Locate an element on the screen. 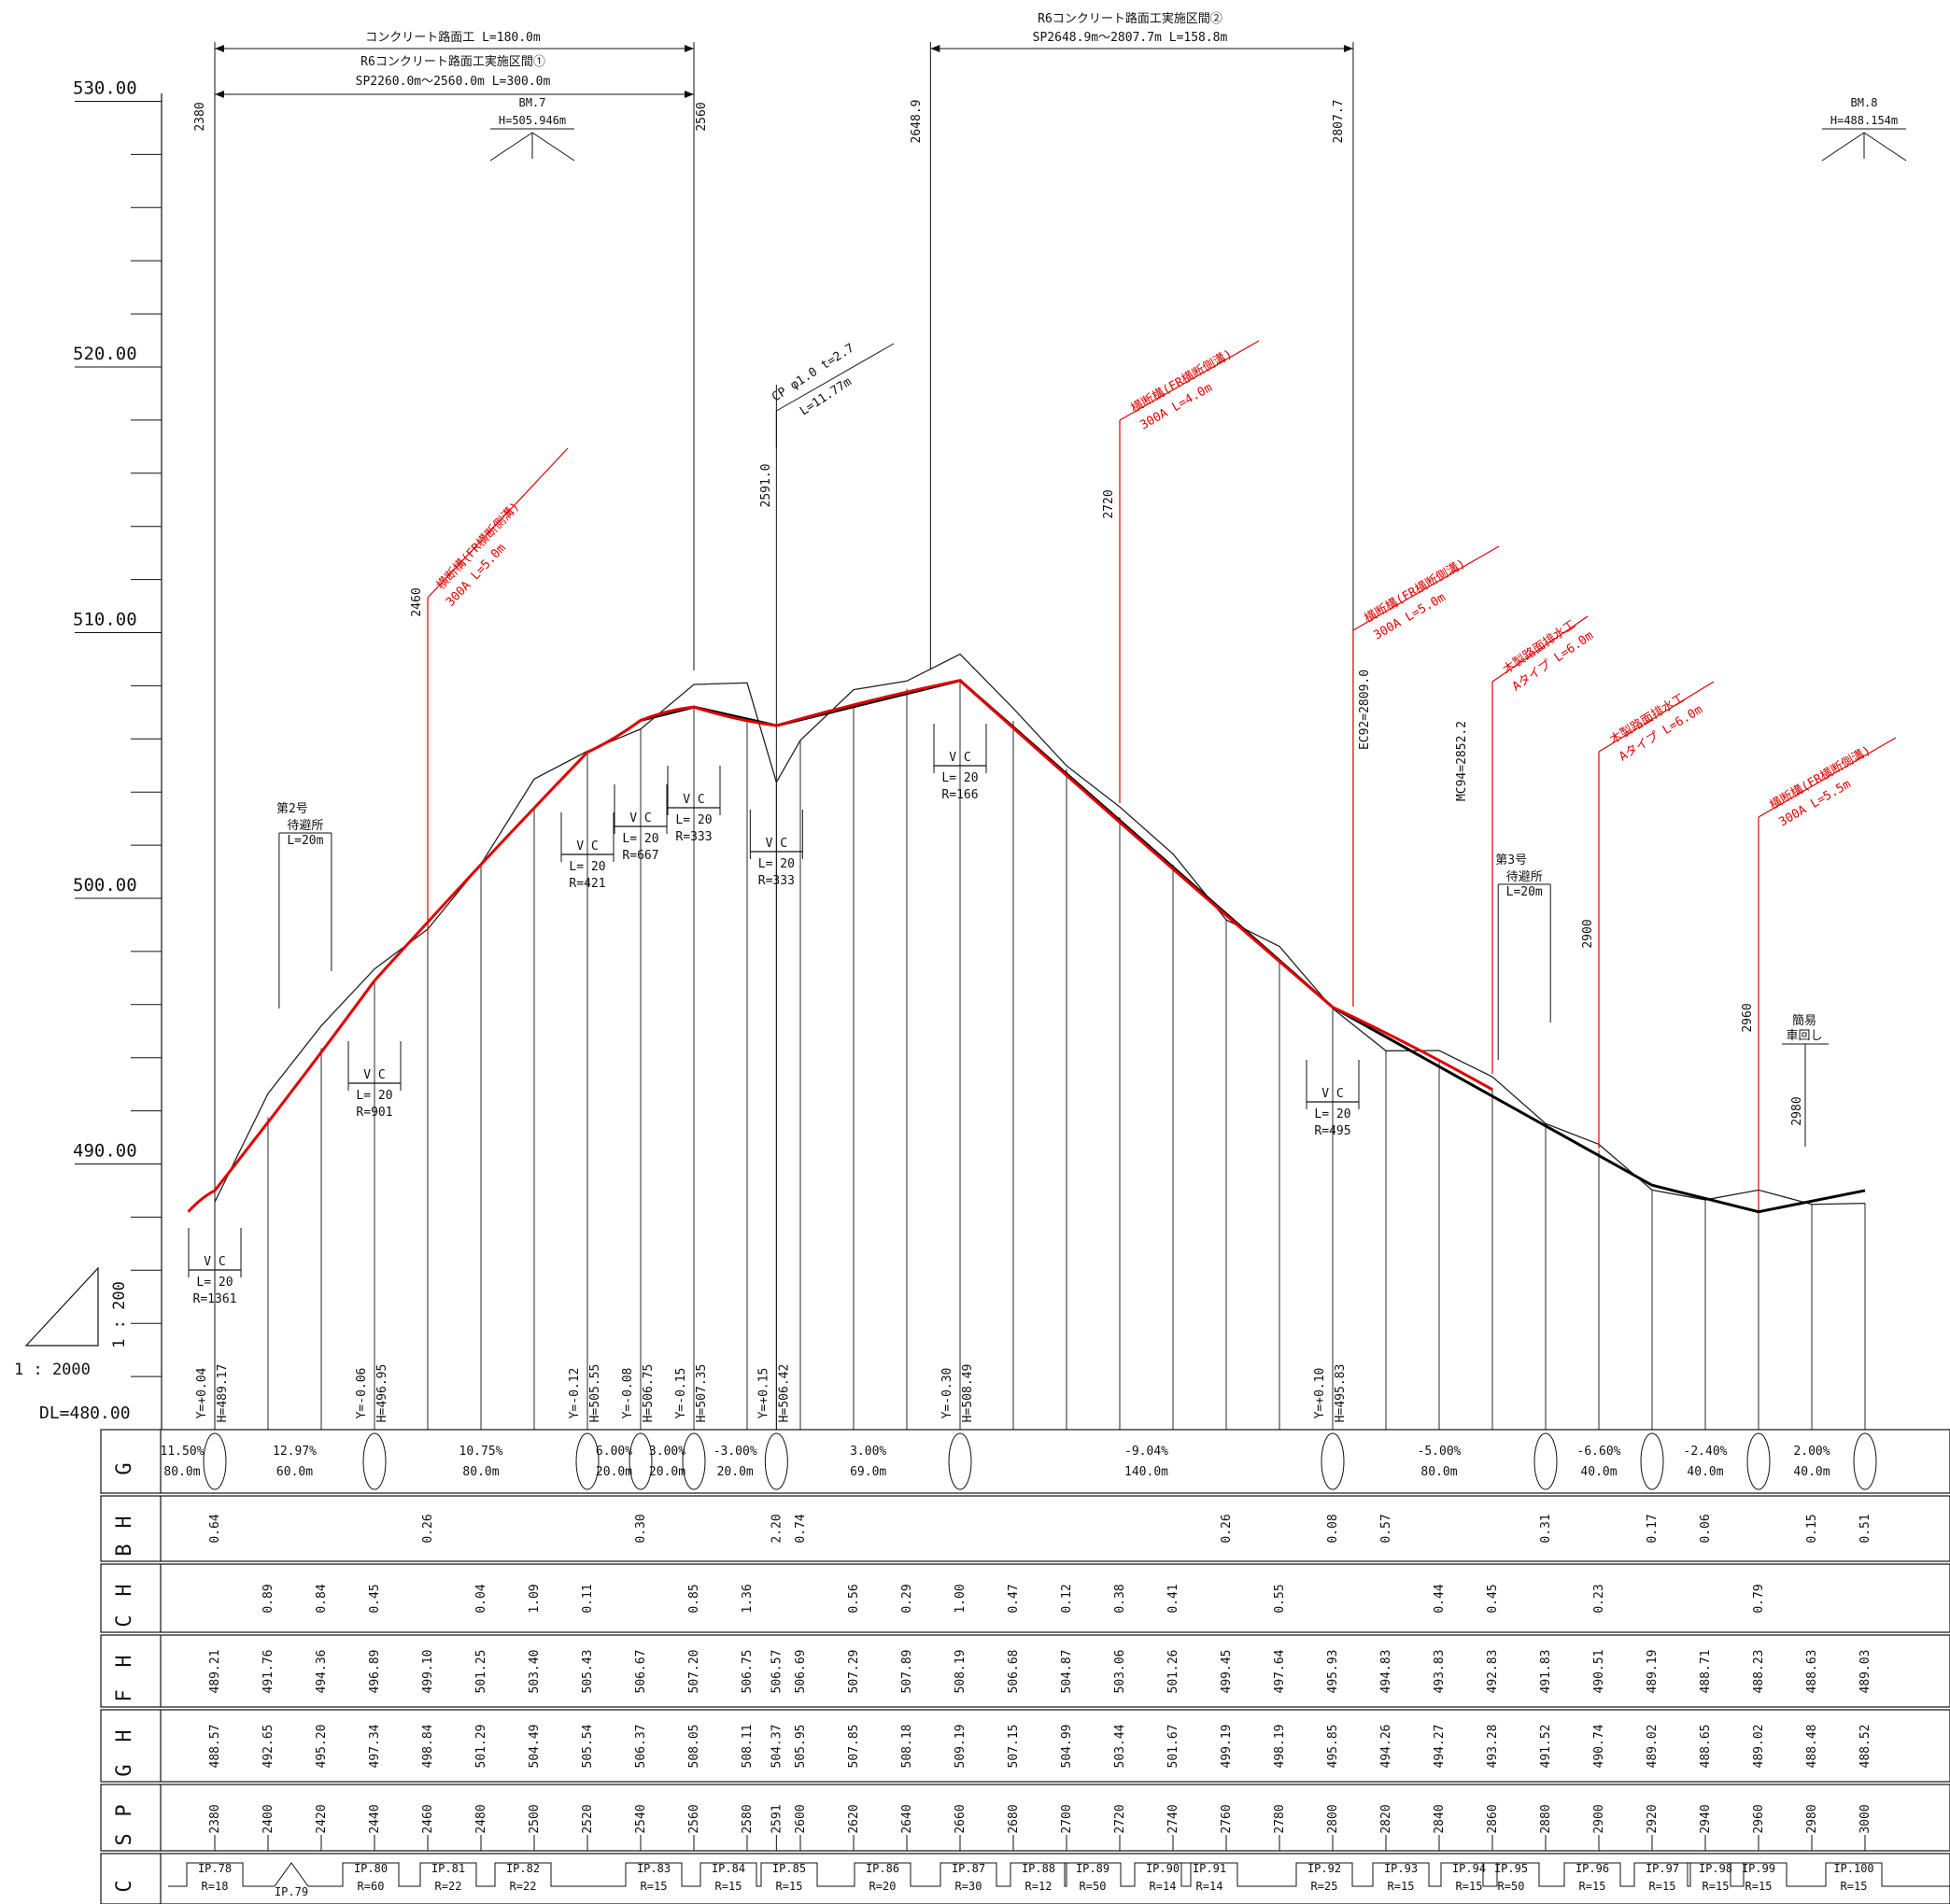  hb-value: 0.17 is located at coordinates (1653, 1528).